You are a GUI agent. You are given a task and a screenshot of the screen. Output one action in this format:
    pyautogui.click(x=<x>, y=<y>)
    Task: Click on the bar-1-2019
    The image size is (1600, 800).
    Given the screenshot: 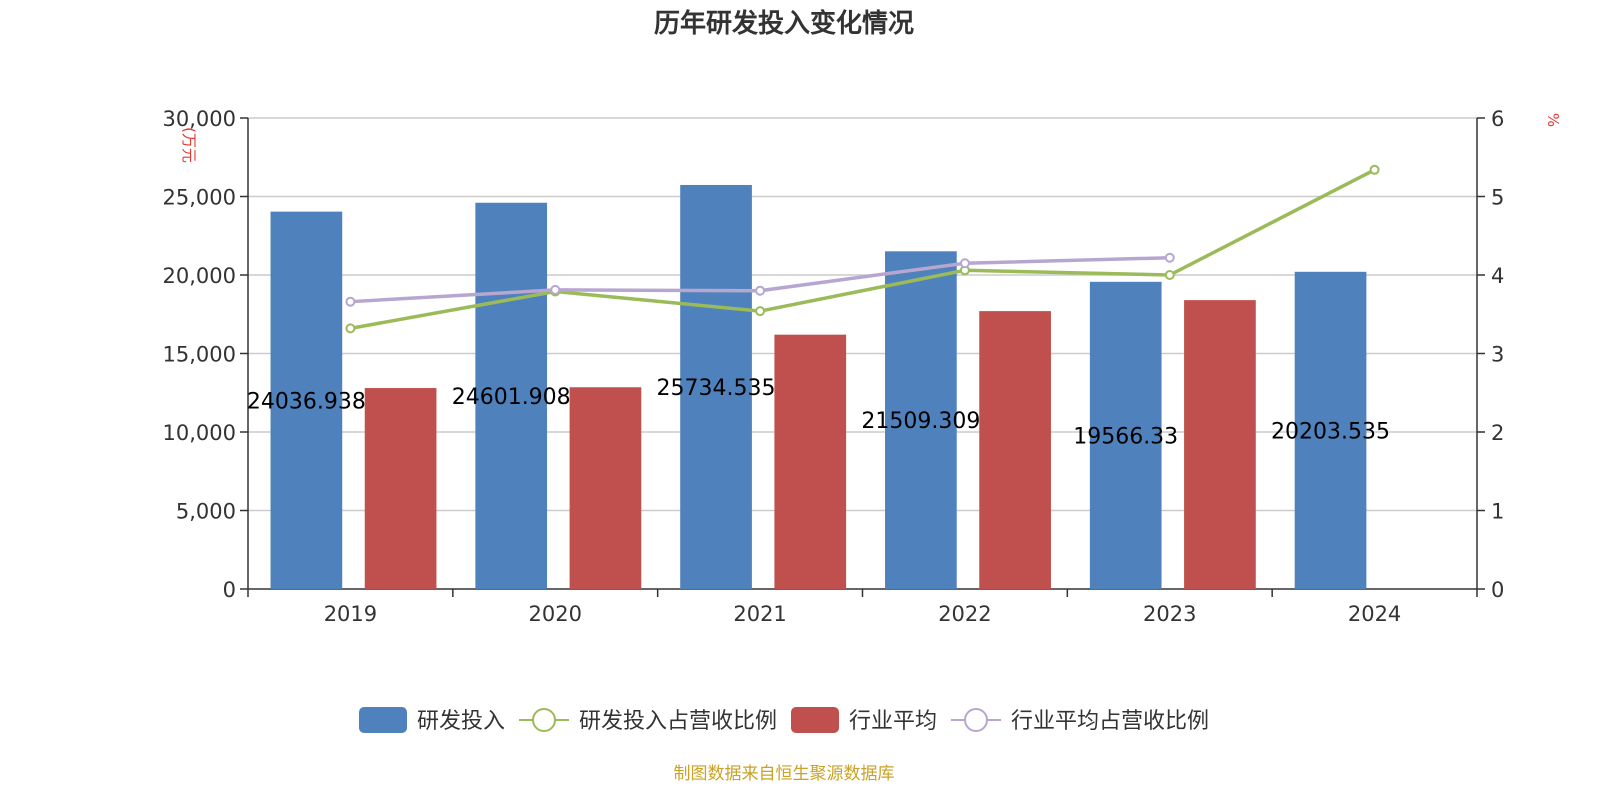 What is the action you would take?
    pyautogui.click(x=400, y=488)
    